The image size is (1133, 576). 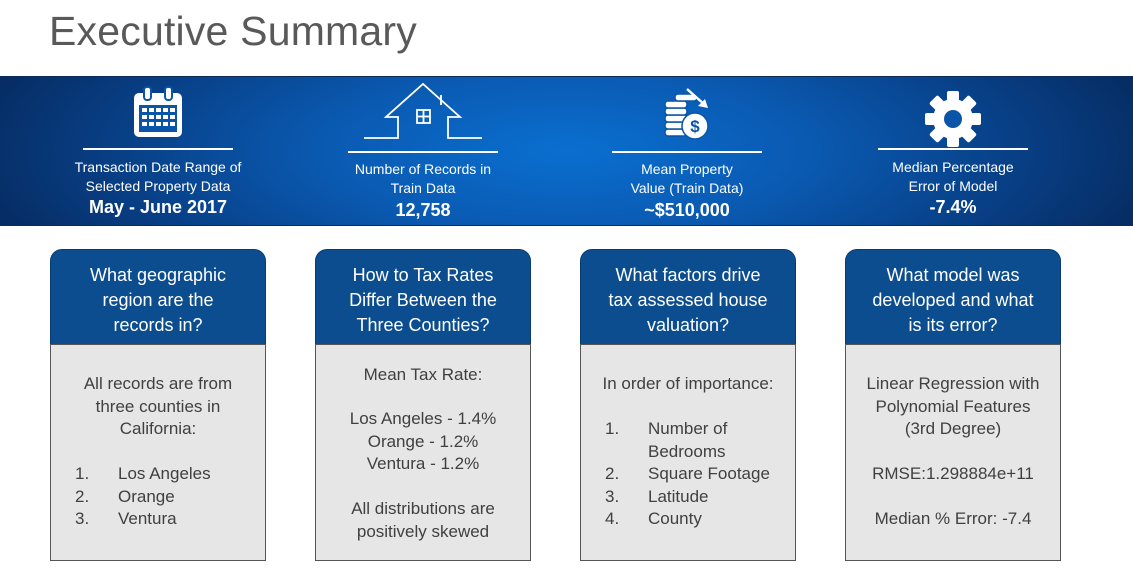 What do you see at coordinates (158, 111) in the screenshot?
I see `calendar-icon` at bounding box center [158, 111].